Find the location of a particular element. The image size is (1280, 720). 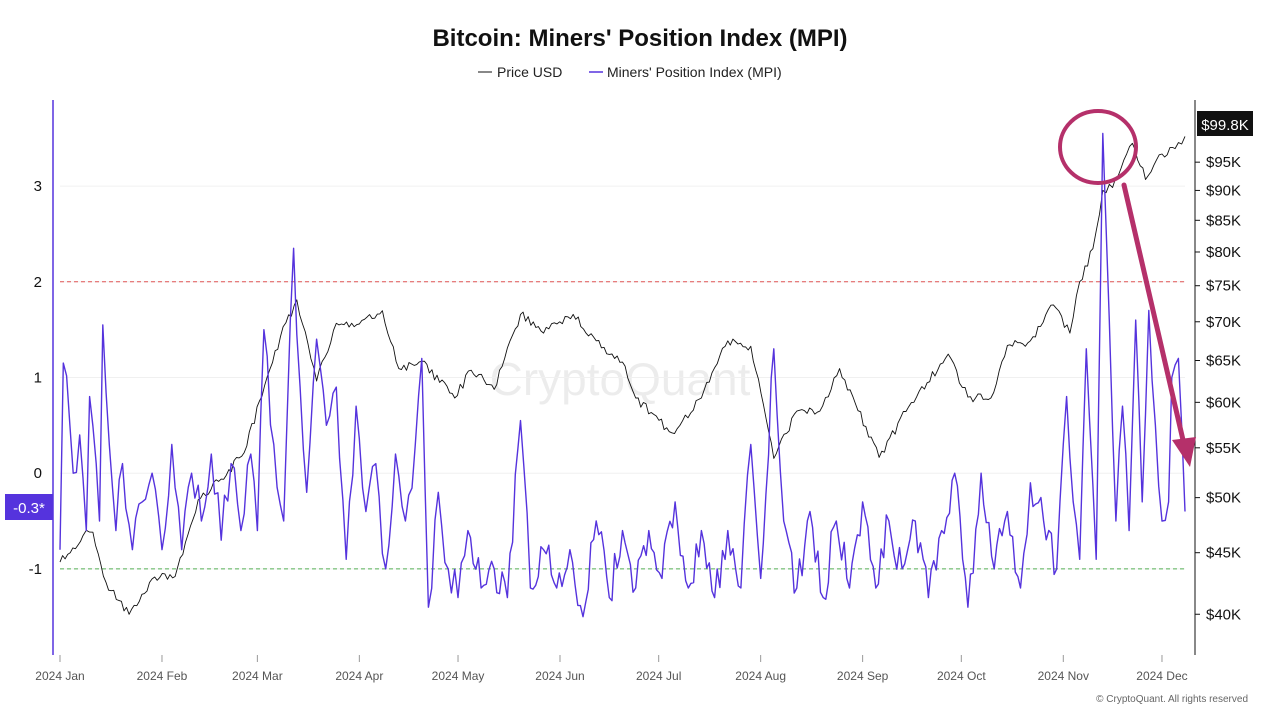

footer-copyright: © CryptoQuant. All rights reserved is located at coordinates (1172, 699).